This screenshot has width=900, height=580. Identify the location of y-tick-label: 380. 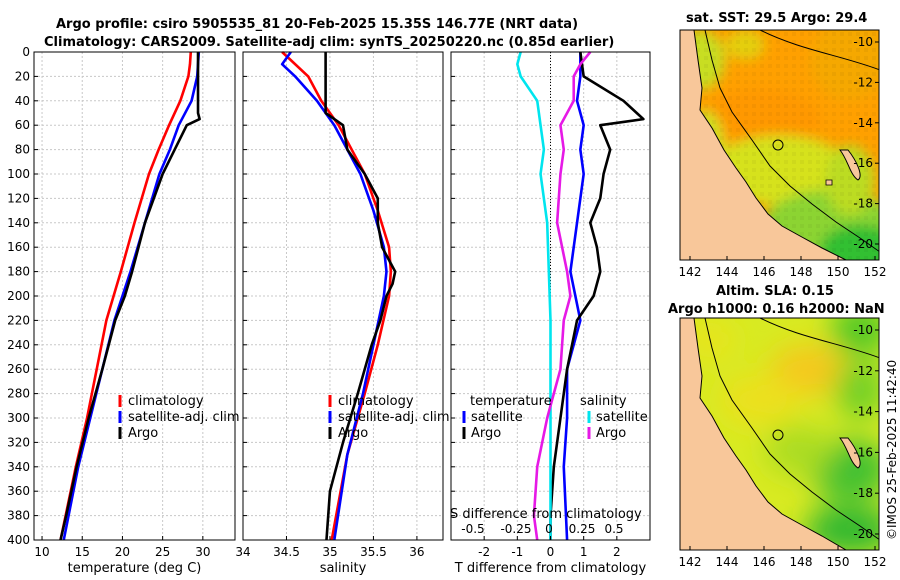
(18, 516).